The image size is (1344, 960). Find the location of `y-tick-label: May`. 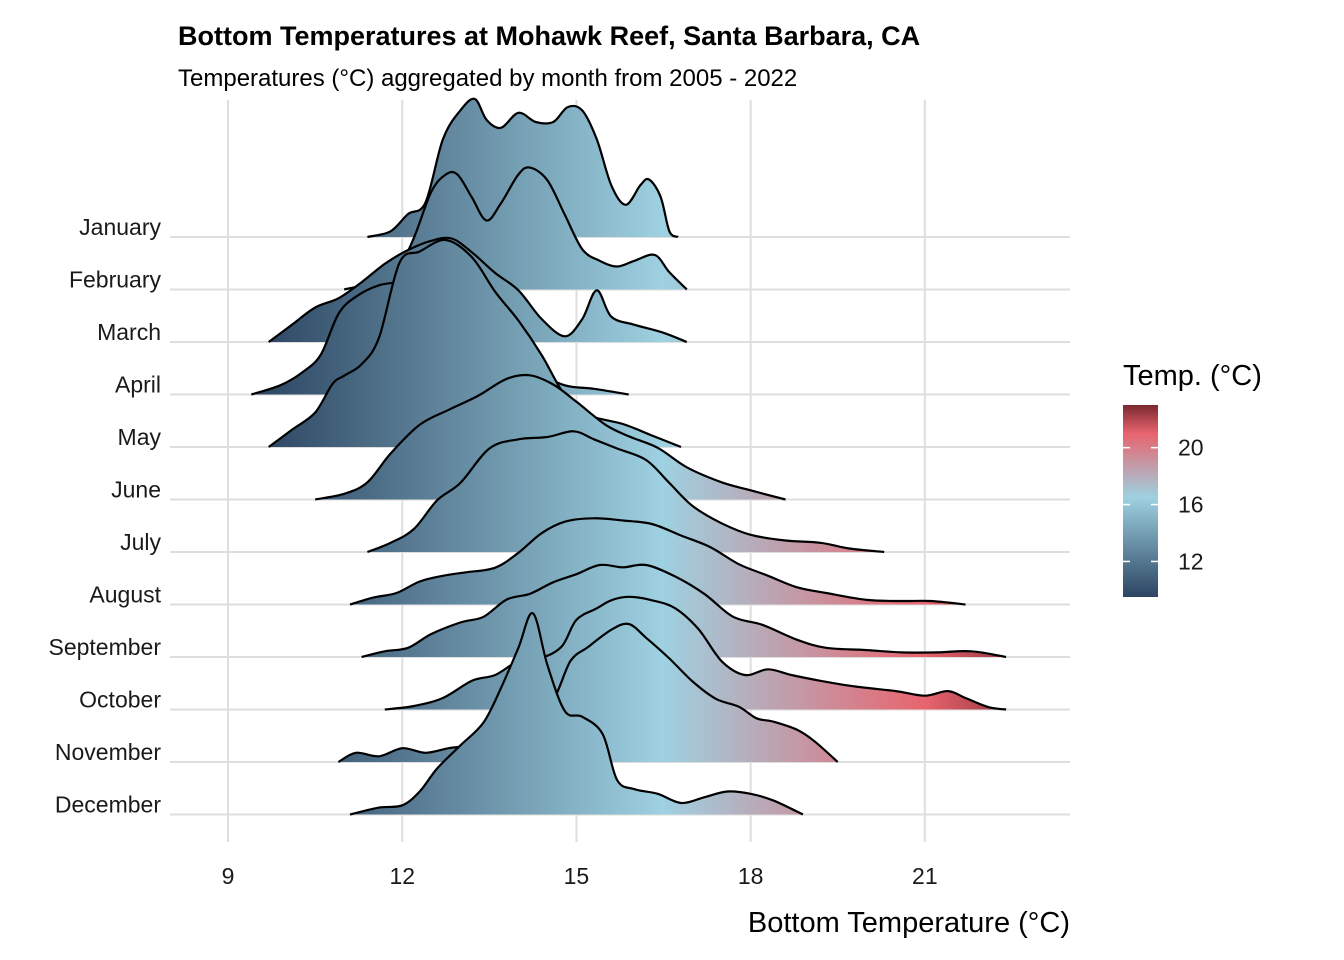

y-tick-label: May is located at coordinates (140, 437).